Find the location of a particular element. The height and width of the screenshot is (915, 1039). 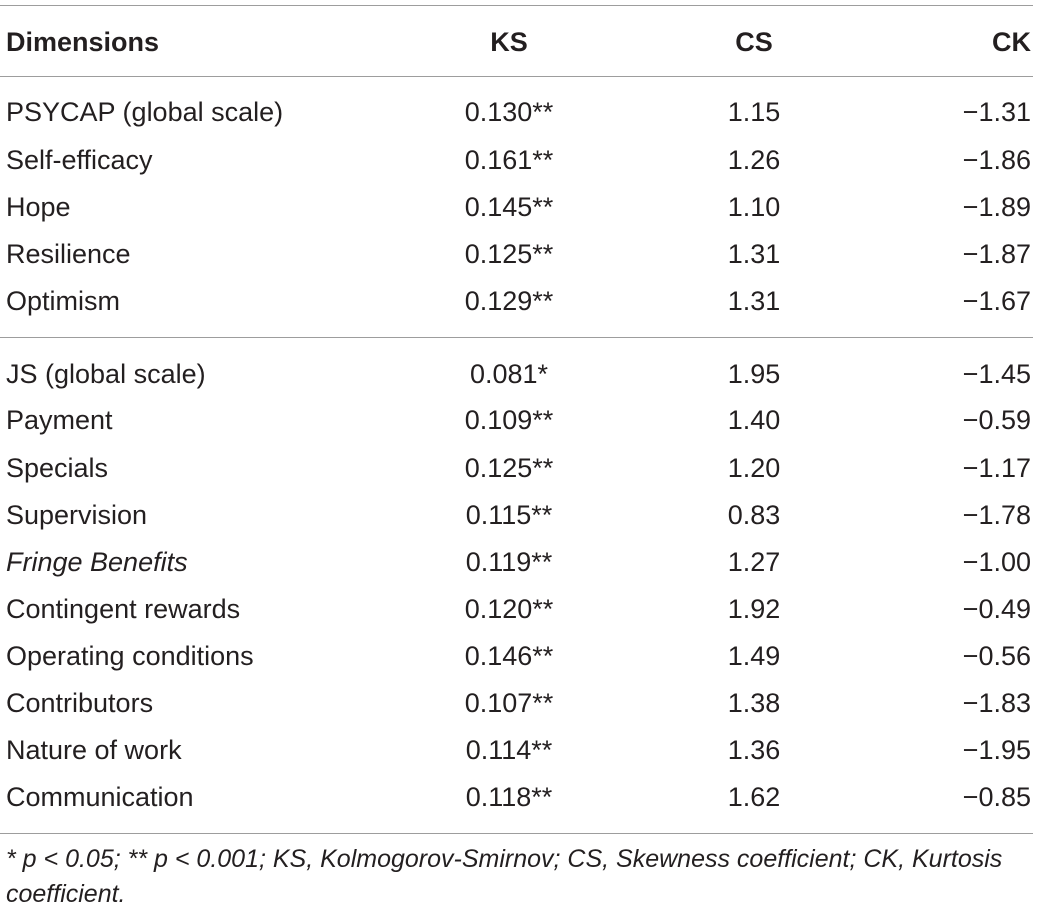

cell-dimension: Operating conditions is located at coordinates (130, 656).